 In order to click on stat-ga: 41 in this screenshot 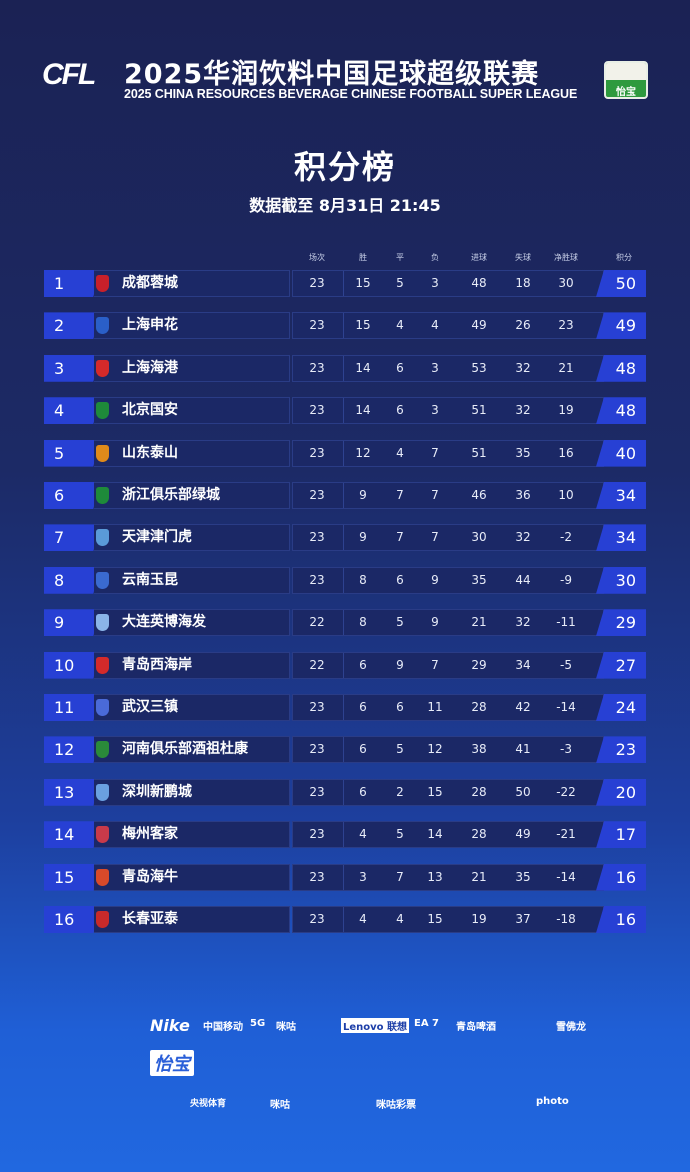, I will do `click(523, 749)`.